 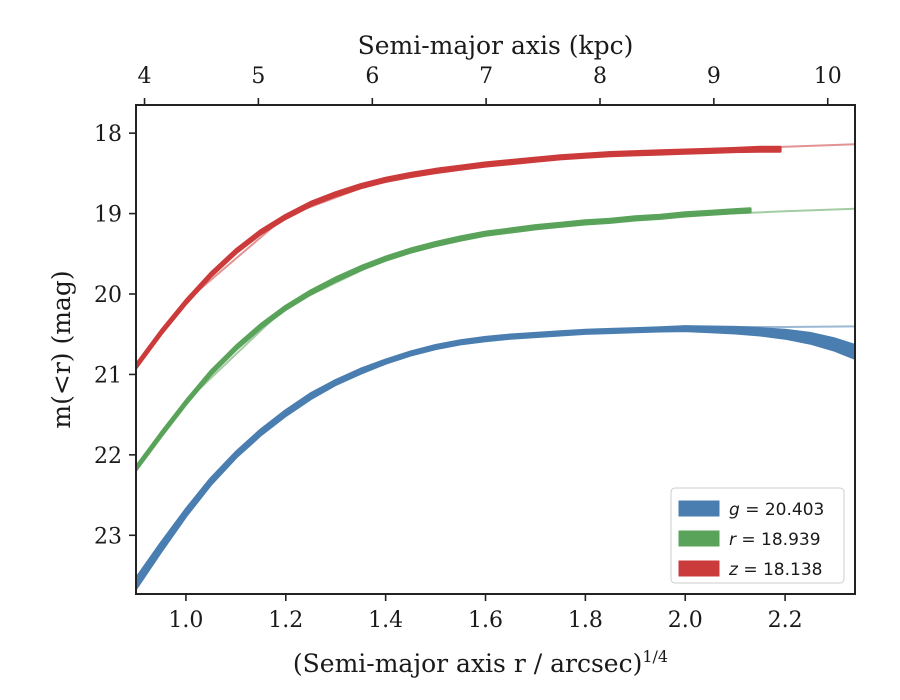 I want to click on top-tick-label: 9, so click(x=714, y=76).